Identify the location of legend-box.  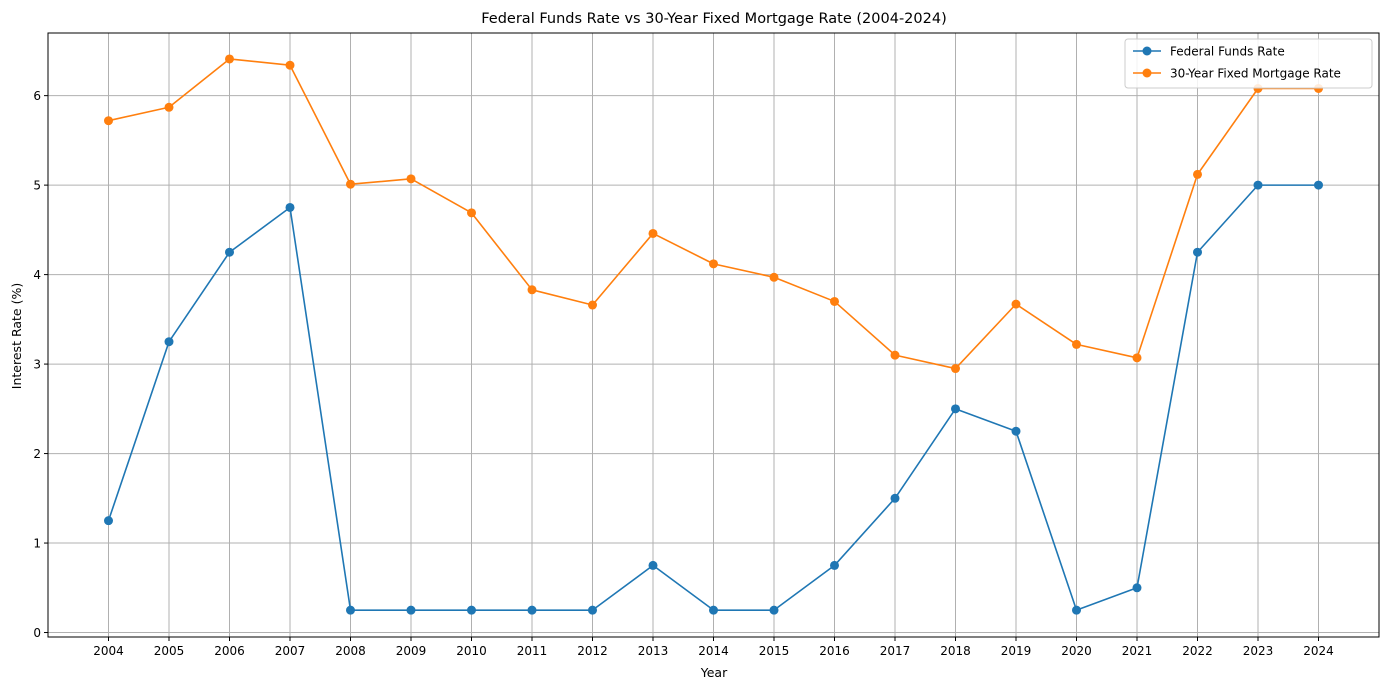
(1248, 63).